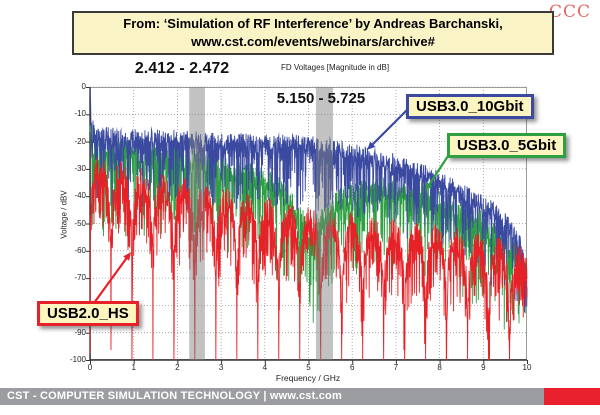 Image resolution: width=600 pixels, height=415 pixels. Describe the element at coordinates (308, 367) in the screenshot. I see `x-tick-label: 5` at that location.